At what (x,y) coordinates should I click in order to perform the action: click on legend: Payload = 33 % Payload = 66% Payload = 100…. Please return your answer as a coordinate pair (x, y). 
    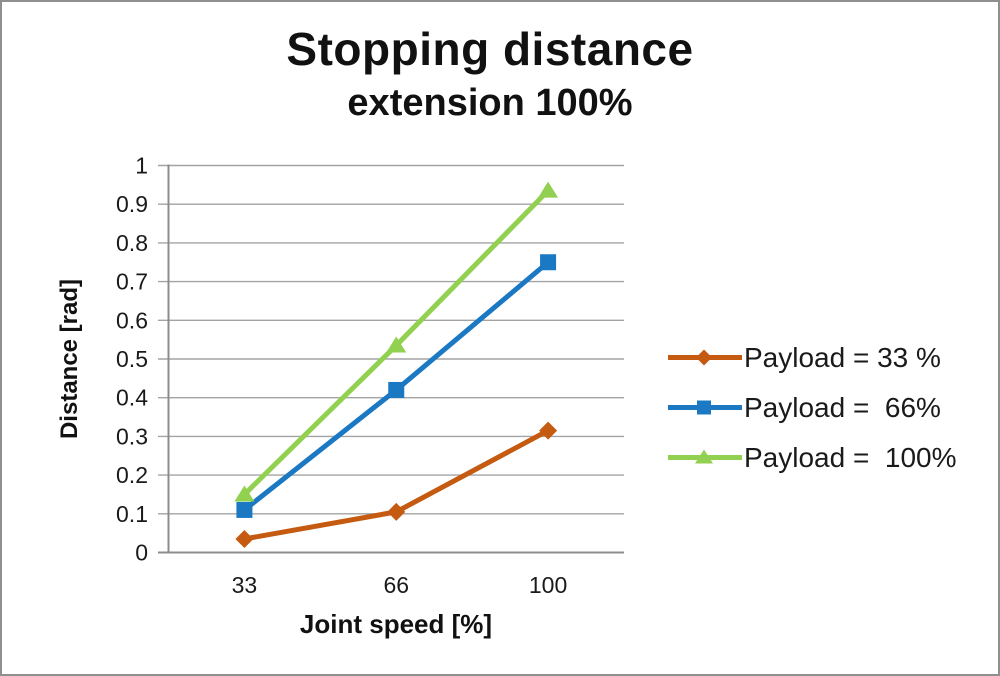
    Looking at the image, I should click on (812, 407).